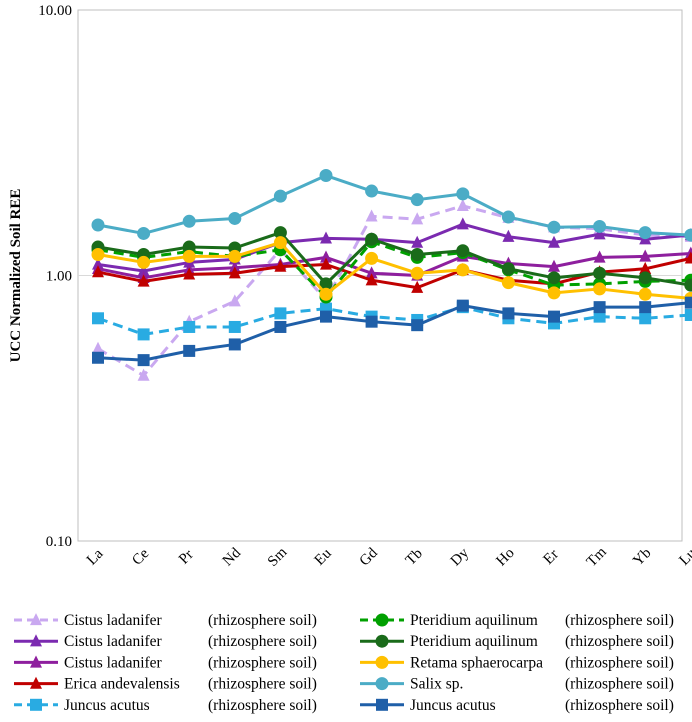 The height and width of the screenshot is (722, 692). I want to click on legend-label: Juncus acutus, so click(107, 705).